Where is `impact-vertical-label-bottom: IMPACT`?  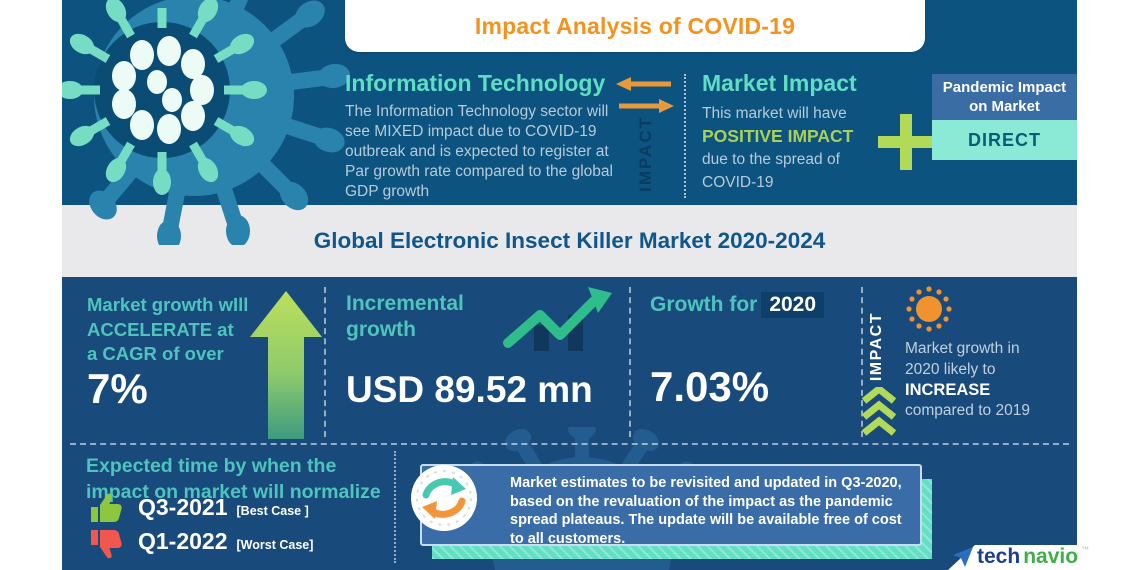 impact-vertical-label-bottom: IMPACT is located at coordinates (876, 347).